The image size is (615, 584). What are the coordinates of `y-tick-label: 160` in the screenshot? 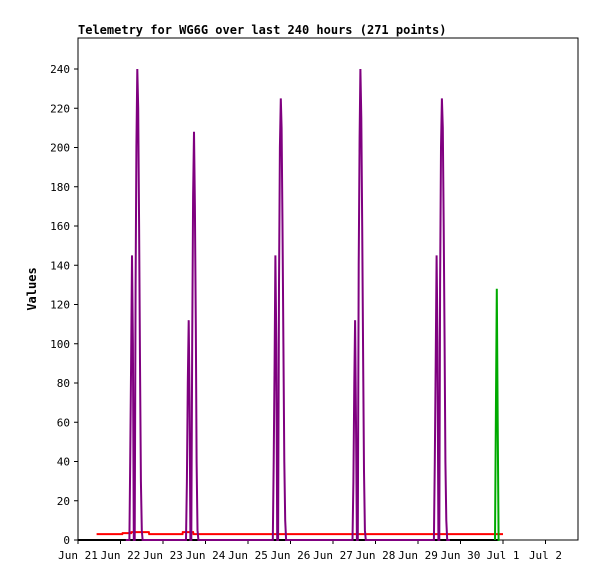 It's located at (60, 226).